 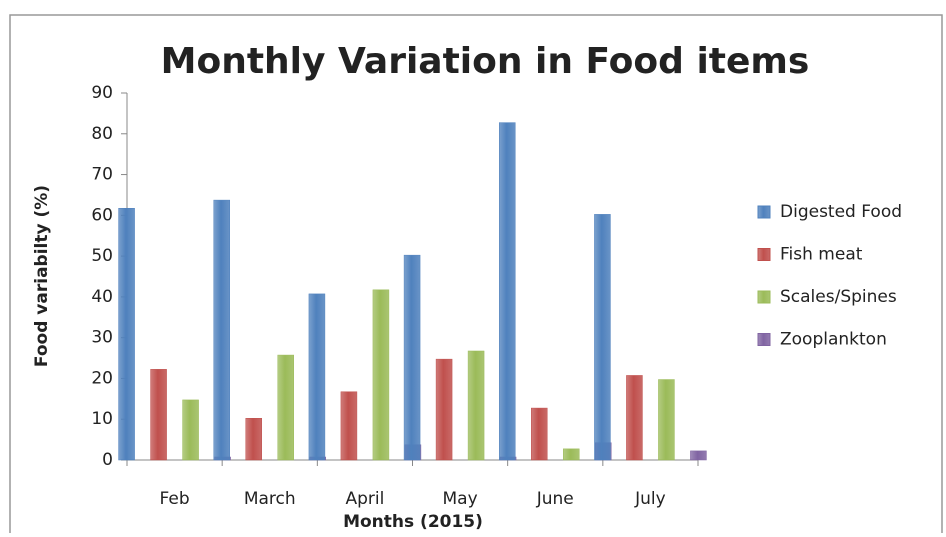 What do you see at coordinates (102, 338) in the screenshot?
I see `y-tick-label: 30` at bounding box center [102, 338].